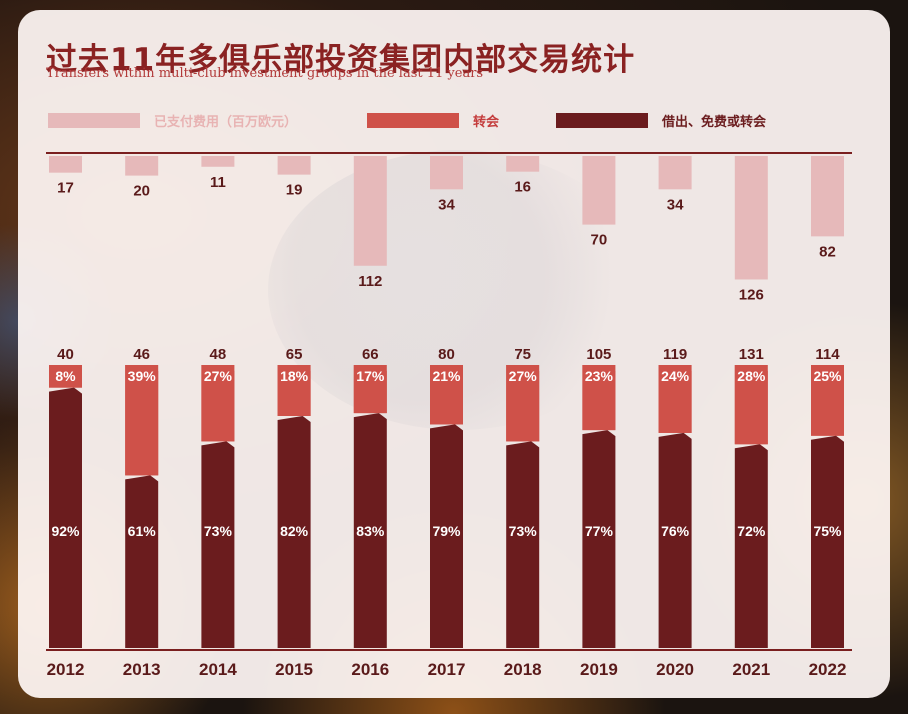 This screenshot has height=714, width=908. What do you see at coordinates (486, 122) in the screenshot?
I see `legend-transfer-label: 转会` at bounding box center [486, 122].